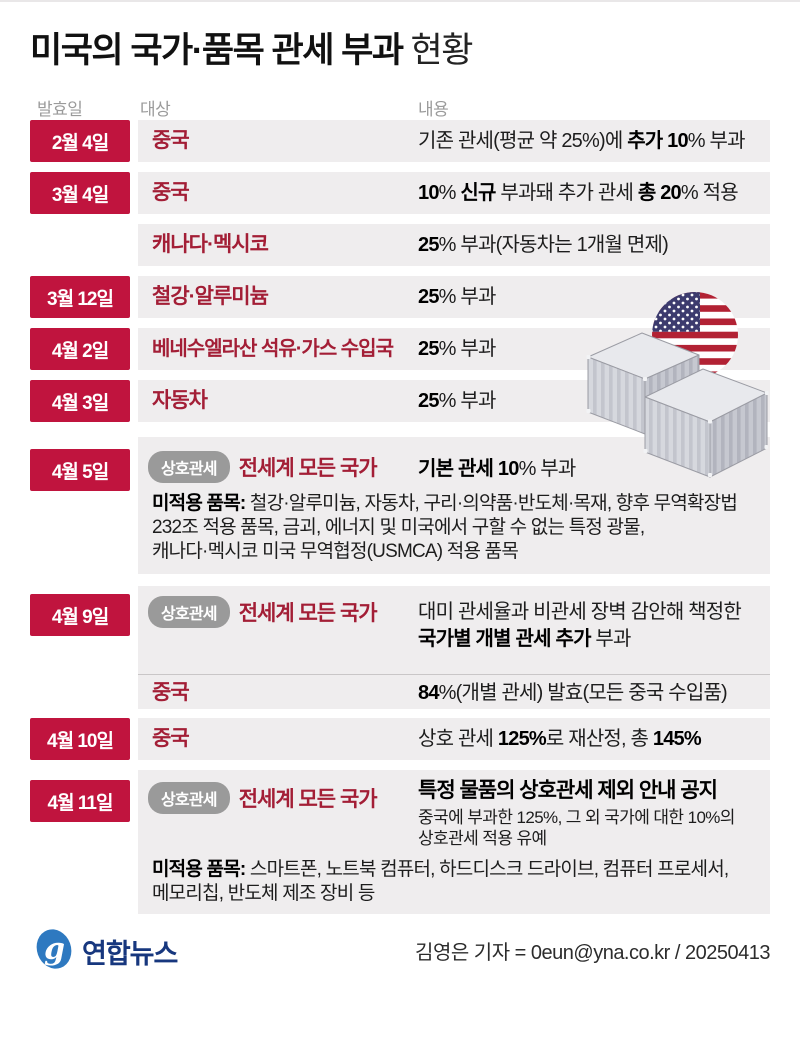 The image size is (800, 1046). I want to click on flag-and-containers-graphic, so click(677, 385).